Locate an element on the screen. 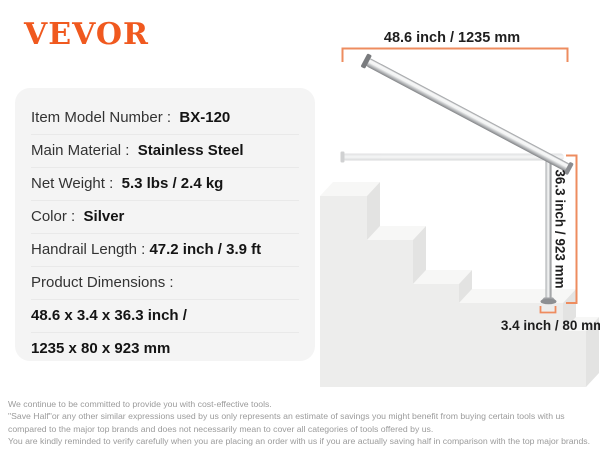 The image size is (600, 450). spec-row-model: Item Model Number : BX-120 is located at coordinates (165, 118).